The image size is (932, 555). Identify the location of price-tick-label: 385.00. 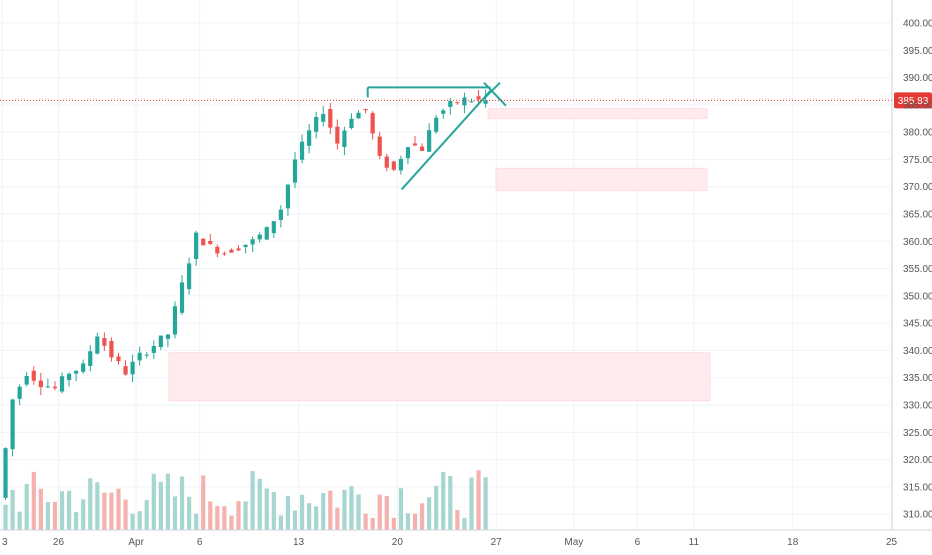
(917, 105).